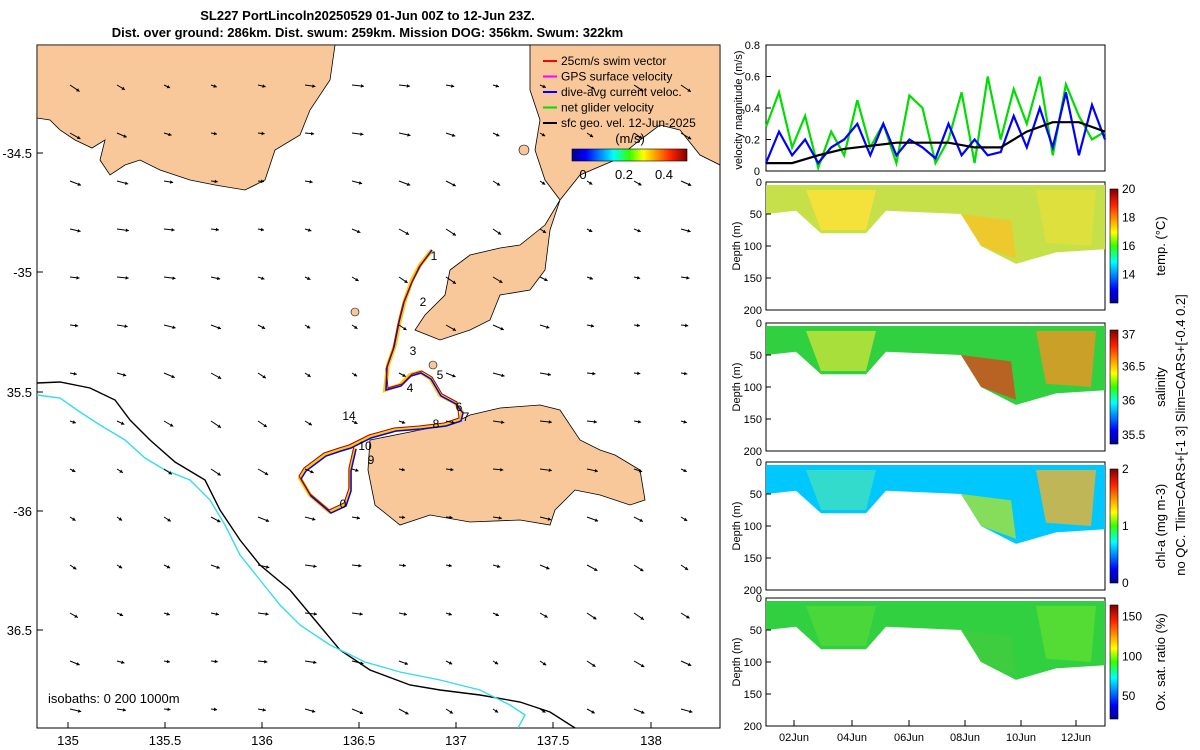 This screenshot has width=1200, height=750. Describe the element at coordinates (1076, 738) in the screenshot. I see `time-tick-label: 12Jun` at that location.